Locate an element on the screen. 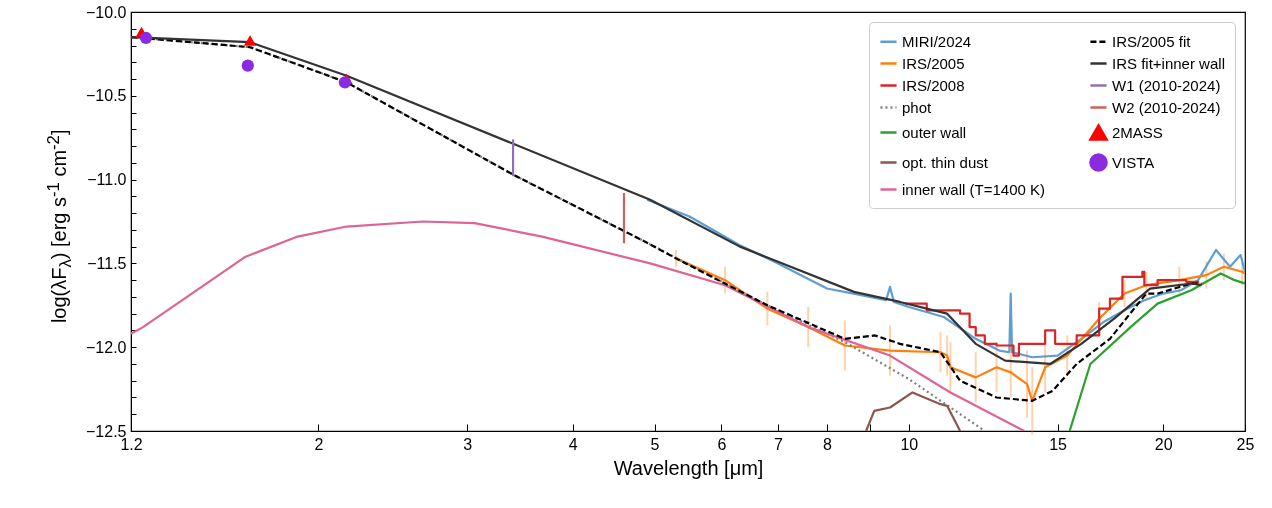  legend-label: MIRI/2024 is located at coordinates (937, 41).